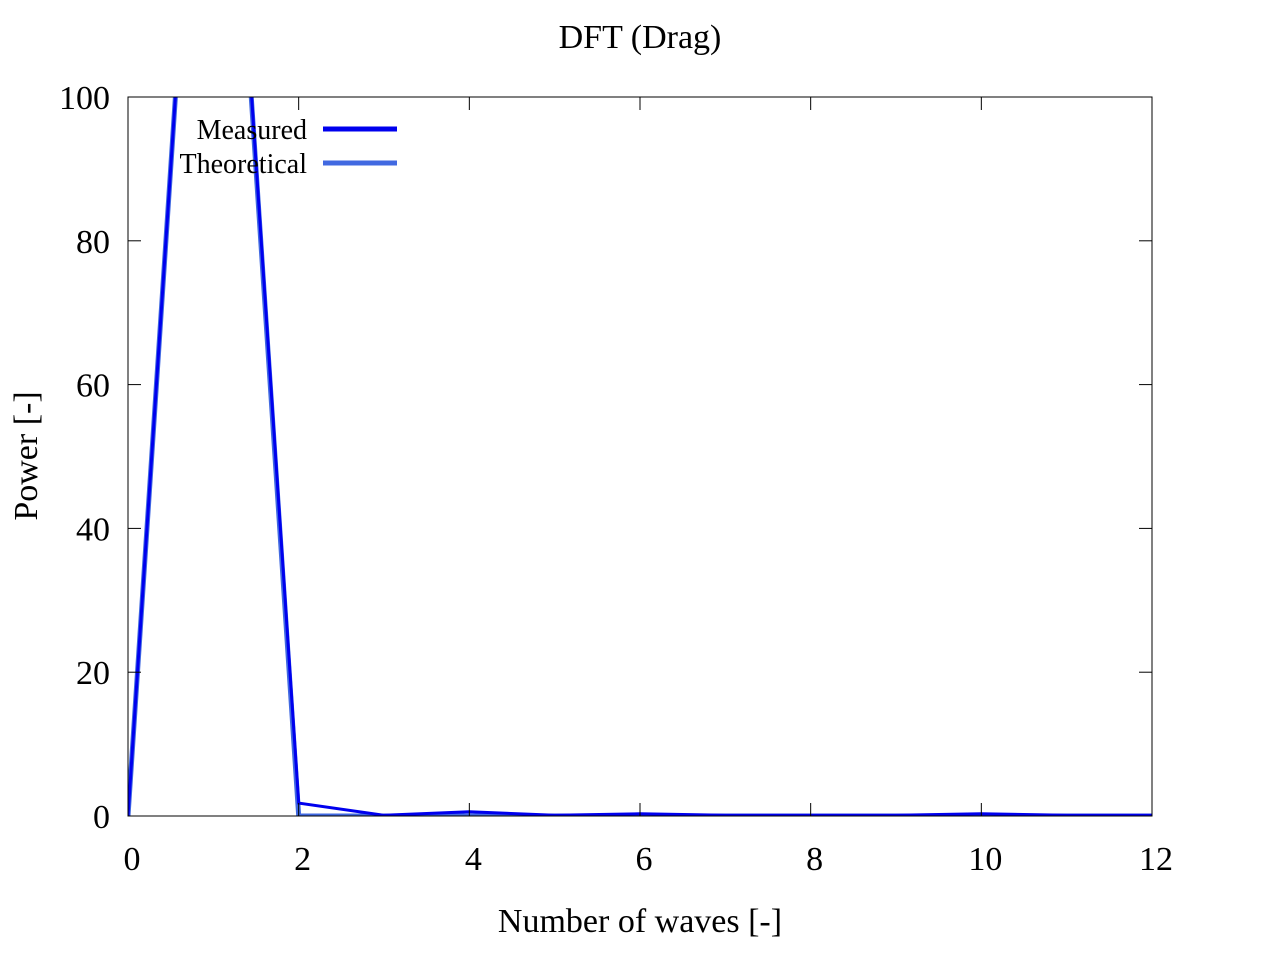  Describe the element at coordinates (93, 673) in the screenshot. I see `y-tick-label: 20` at that location.